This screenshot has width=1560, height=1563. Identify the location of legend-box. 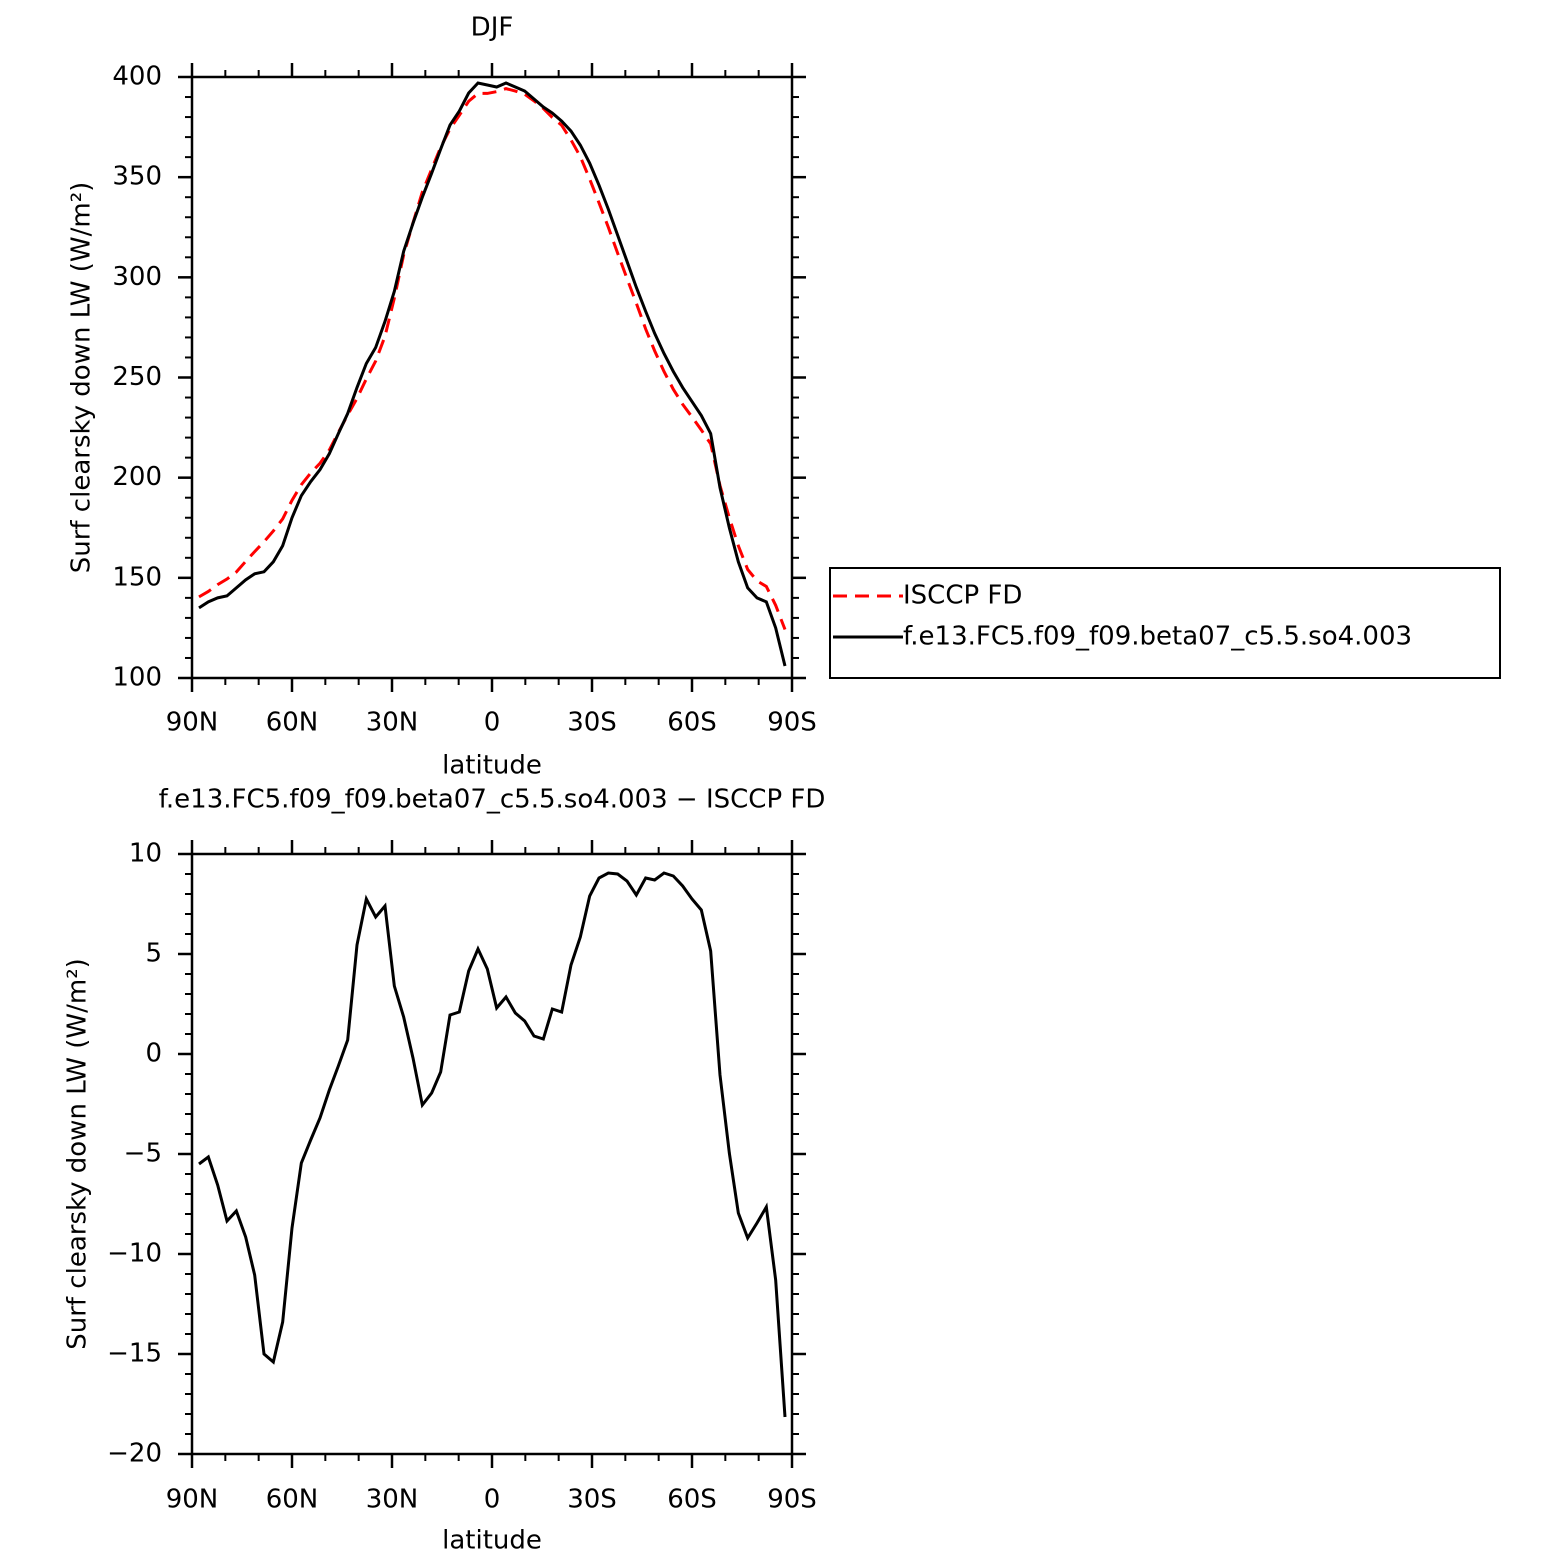
(1165, 623).